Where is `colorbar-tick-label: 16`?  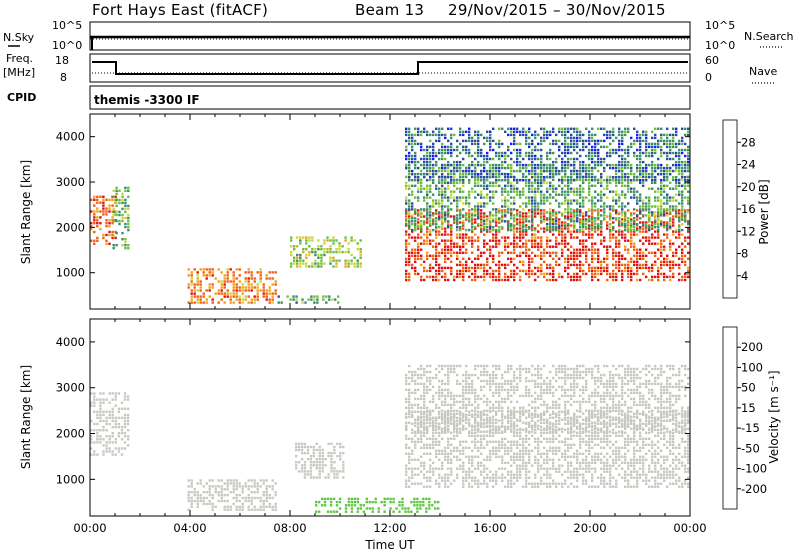 colorbar-tick-label: 16 is located at coordinates (748, 209).